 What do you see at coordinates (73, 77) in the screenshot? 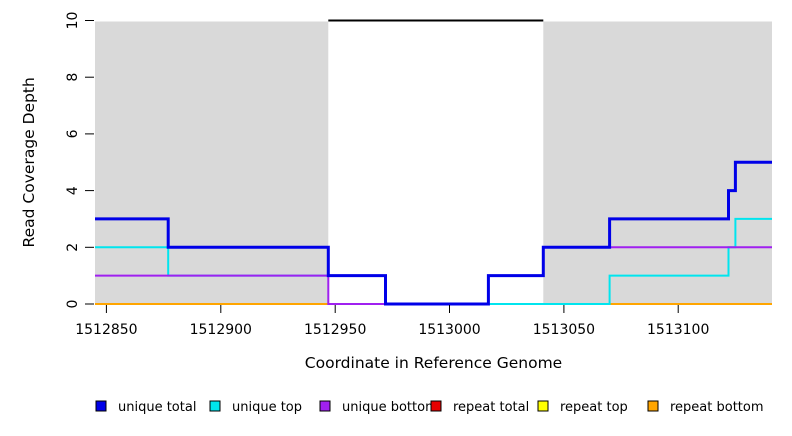
I see `y-axis-tick-label: 8` at bounding box center [73, 77].